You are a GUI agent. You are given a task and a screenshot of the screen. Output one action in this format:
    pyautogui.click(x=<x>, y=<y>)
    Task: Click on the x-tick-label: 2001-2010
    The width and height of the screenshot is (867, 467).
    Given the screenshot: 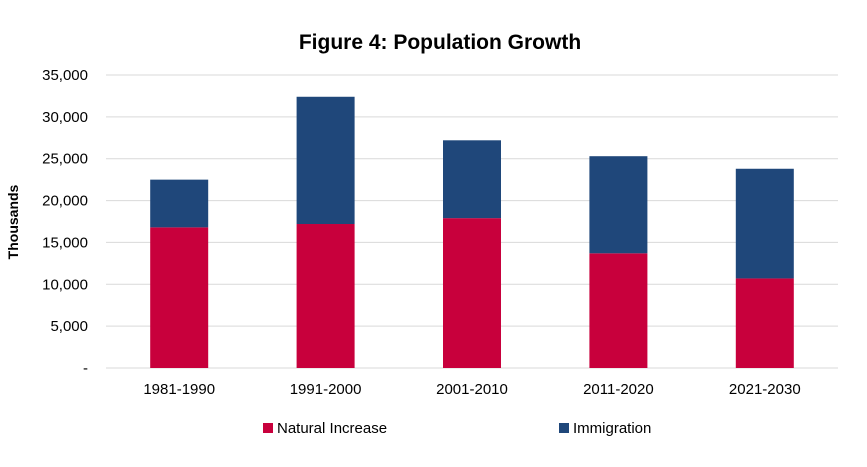 What is the action you would take?
    pyautogui.click(x=472, y=389)
    